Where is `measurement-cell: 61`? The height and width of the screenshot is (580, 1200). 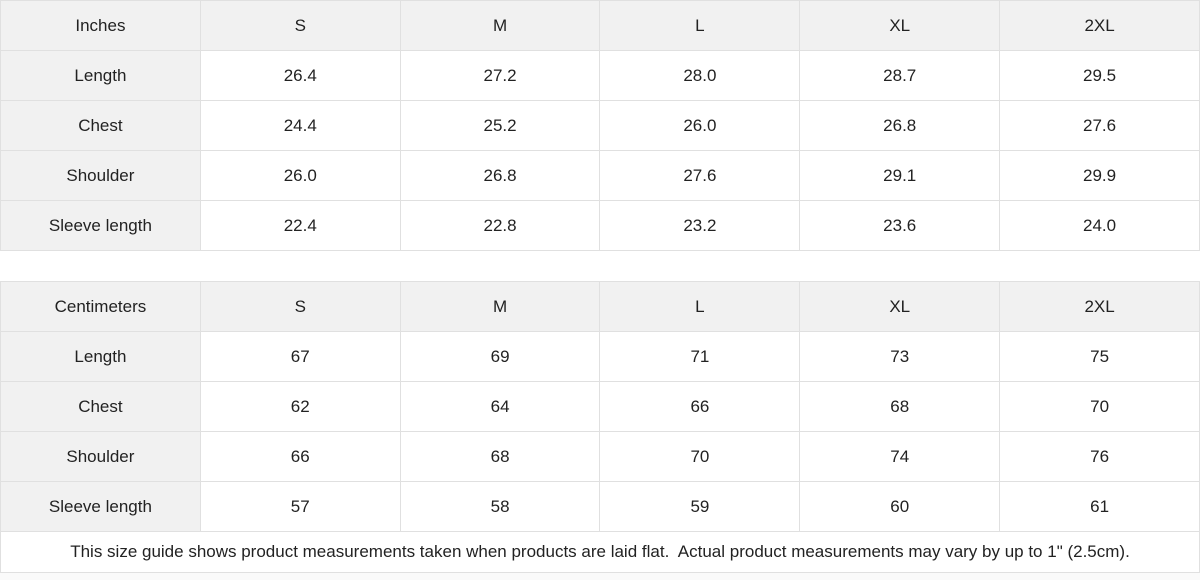 measurement-cell: 61 is located at coordinates (1099, 506).